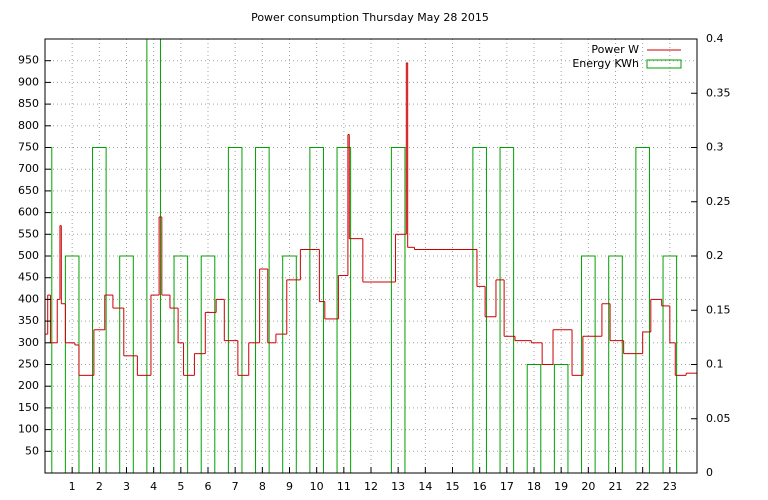 This screenshot has height=500, width=768. What do you see at coordinates (208, 486) in the screenshot?
I see `x-tick-label: 6` at bounding box center [208, 486].